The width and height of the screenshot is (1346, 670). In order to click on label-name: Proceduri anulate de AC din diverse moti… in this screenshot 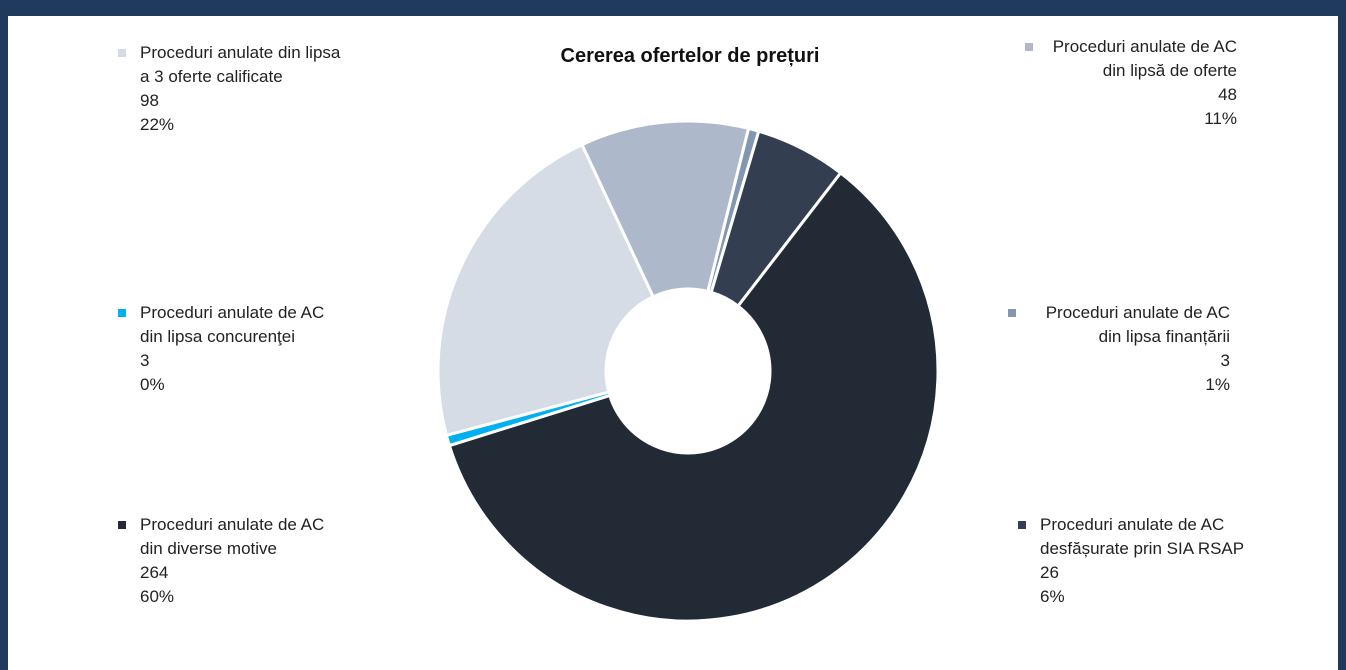, I will do `click(232, 536)`.